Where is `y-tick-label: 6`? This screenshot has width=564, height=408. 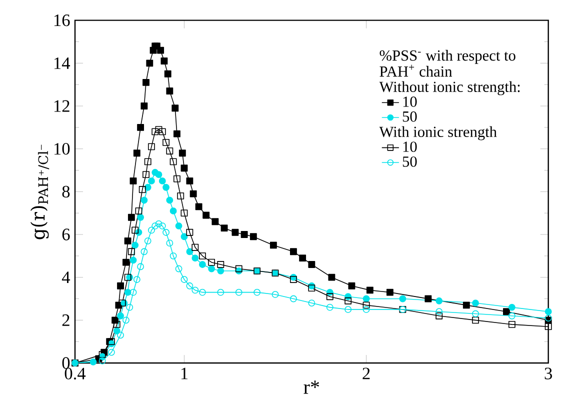
y-tick-label: 6 is located at coordinates (66, 234).